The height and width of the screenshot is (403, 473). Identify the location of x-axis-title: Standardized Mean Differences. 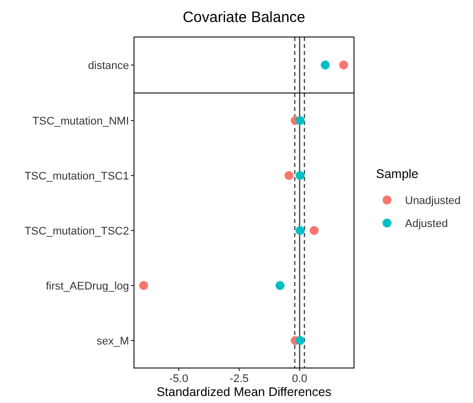
(244, 392).